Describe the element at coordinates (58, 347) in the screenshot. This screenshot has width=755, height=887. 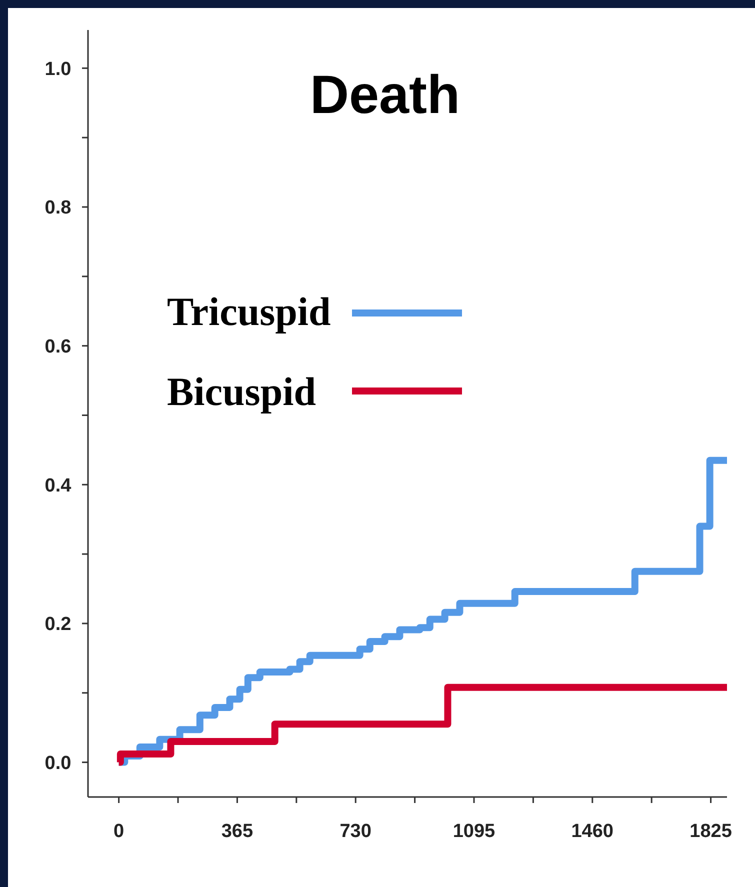
I see `y-tick-label: 0.6` at that location.